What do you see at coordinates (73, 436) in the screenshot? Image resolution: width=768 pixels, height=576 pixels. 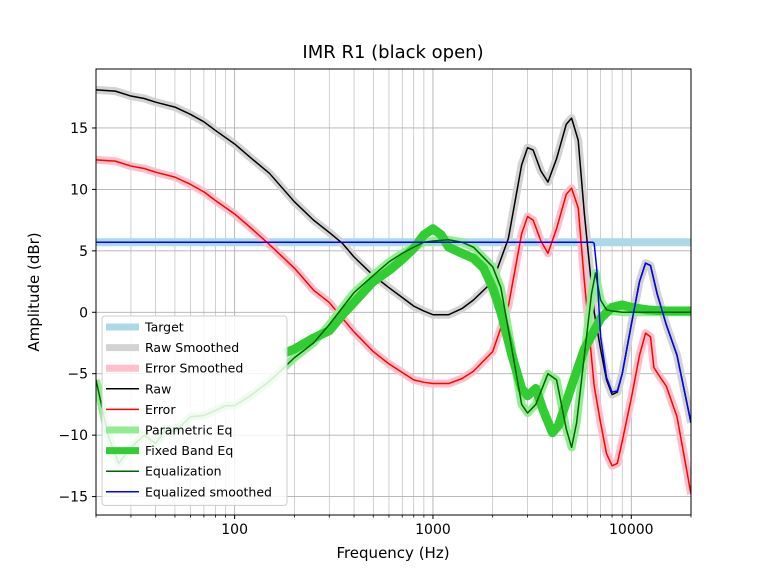 I see `y-tick-label: −10` at bounding box center [73, 436].